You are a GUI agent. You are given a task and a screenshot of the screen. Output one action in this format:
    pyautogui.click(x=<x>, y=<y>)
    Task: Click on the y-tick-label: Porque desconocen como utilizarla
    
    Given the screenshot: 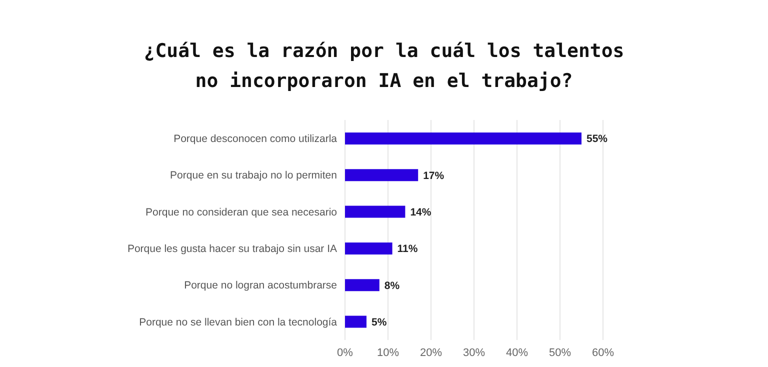 What is the action you would take?
    pyautogui.click(x=256, y=139)
    